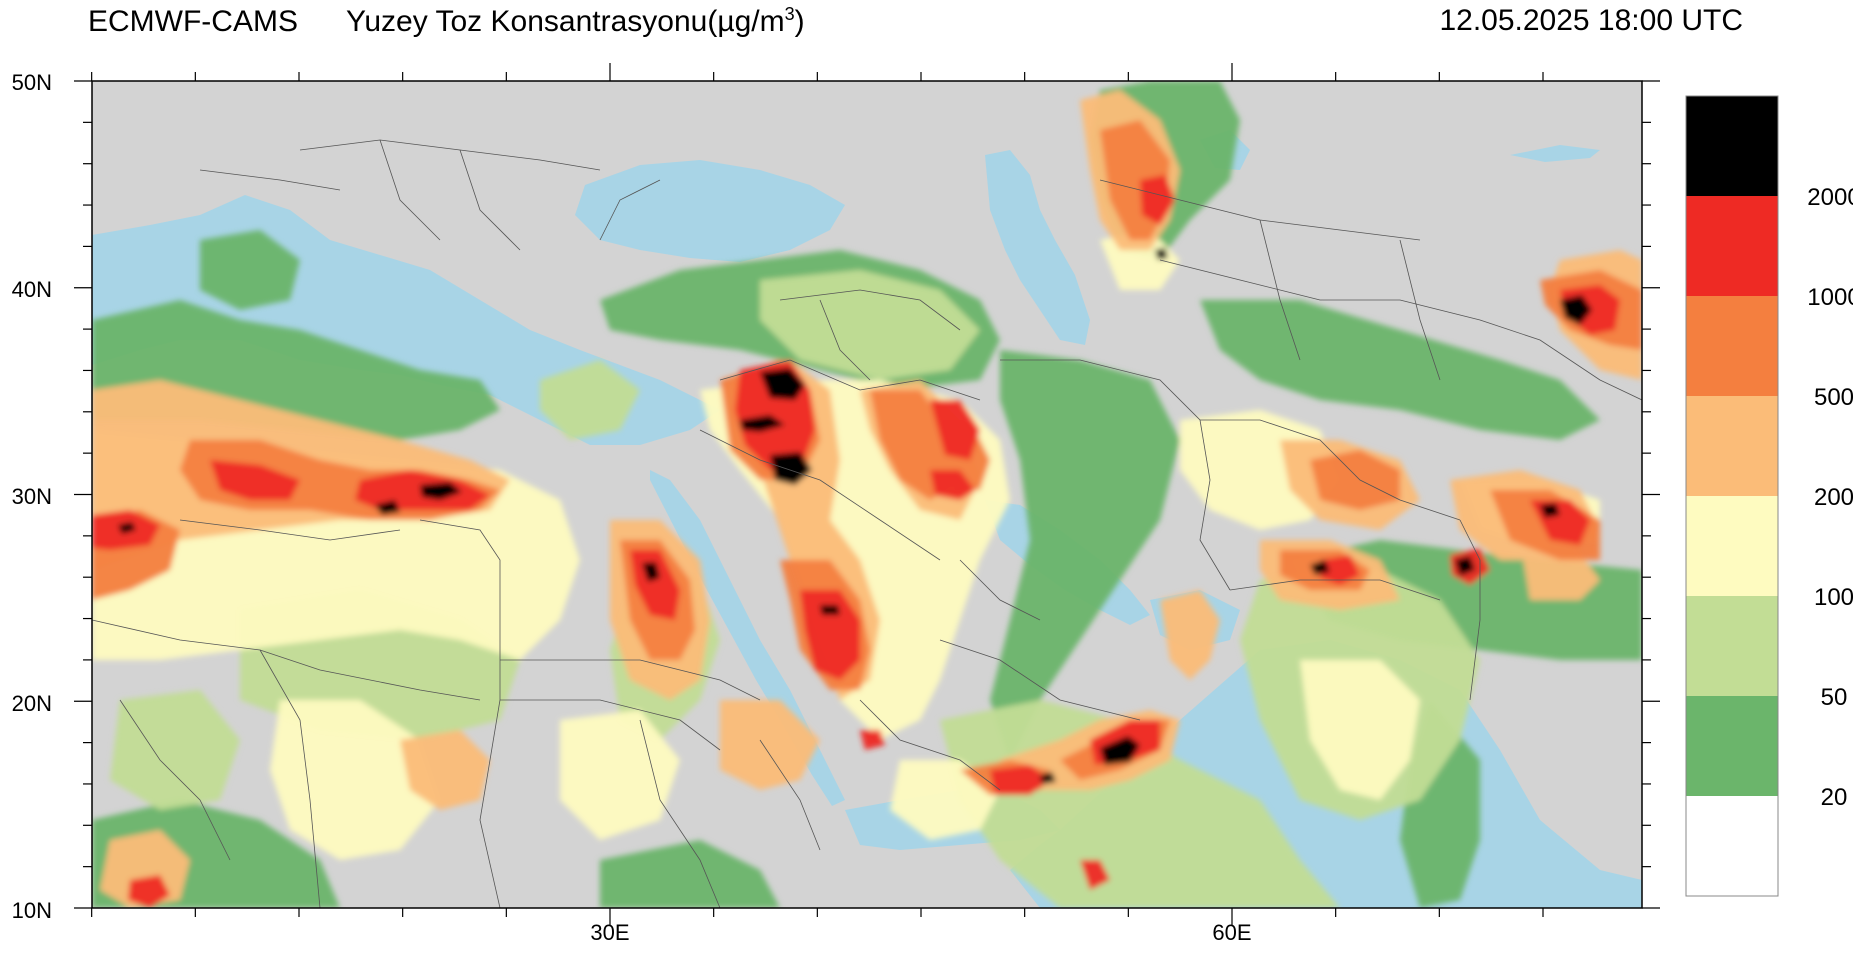 This screenshot has height=974, width=1853. Describe the element at coordinates (710, 211) in the screenshot. I see `black-sea` at that location.